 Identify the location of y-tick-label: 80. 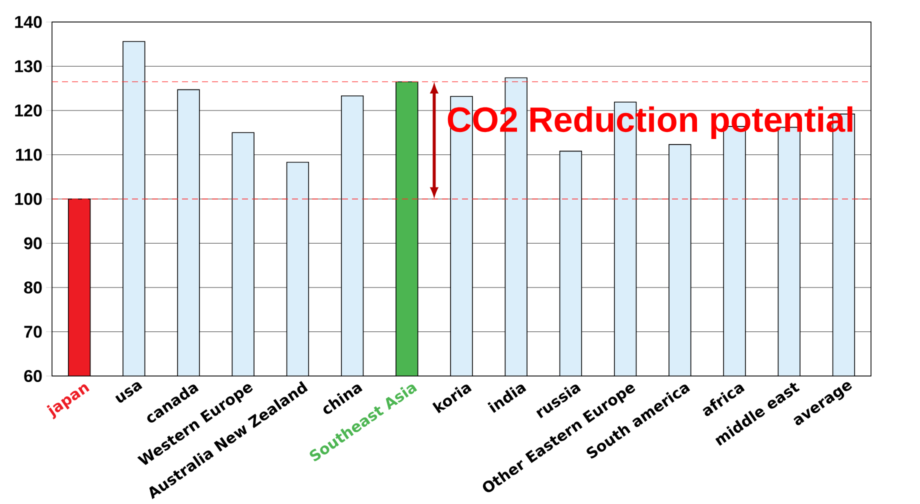
(33, 287).